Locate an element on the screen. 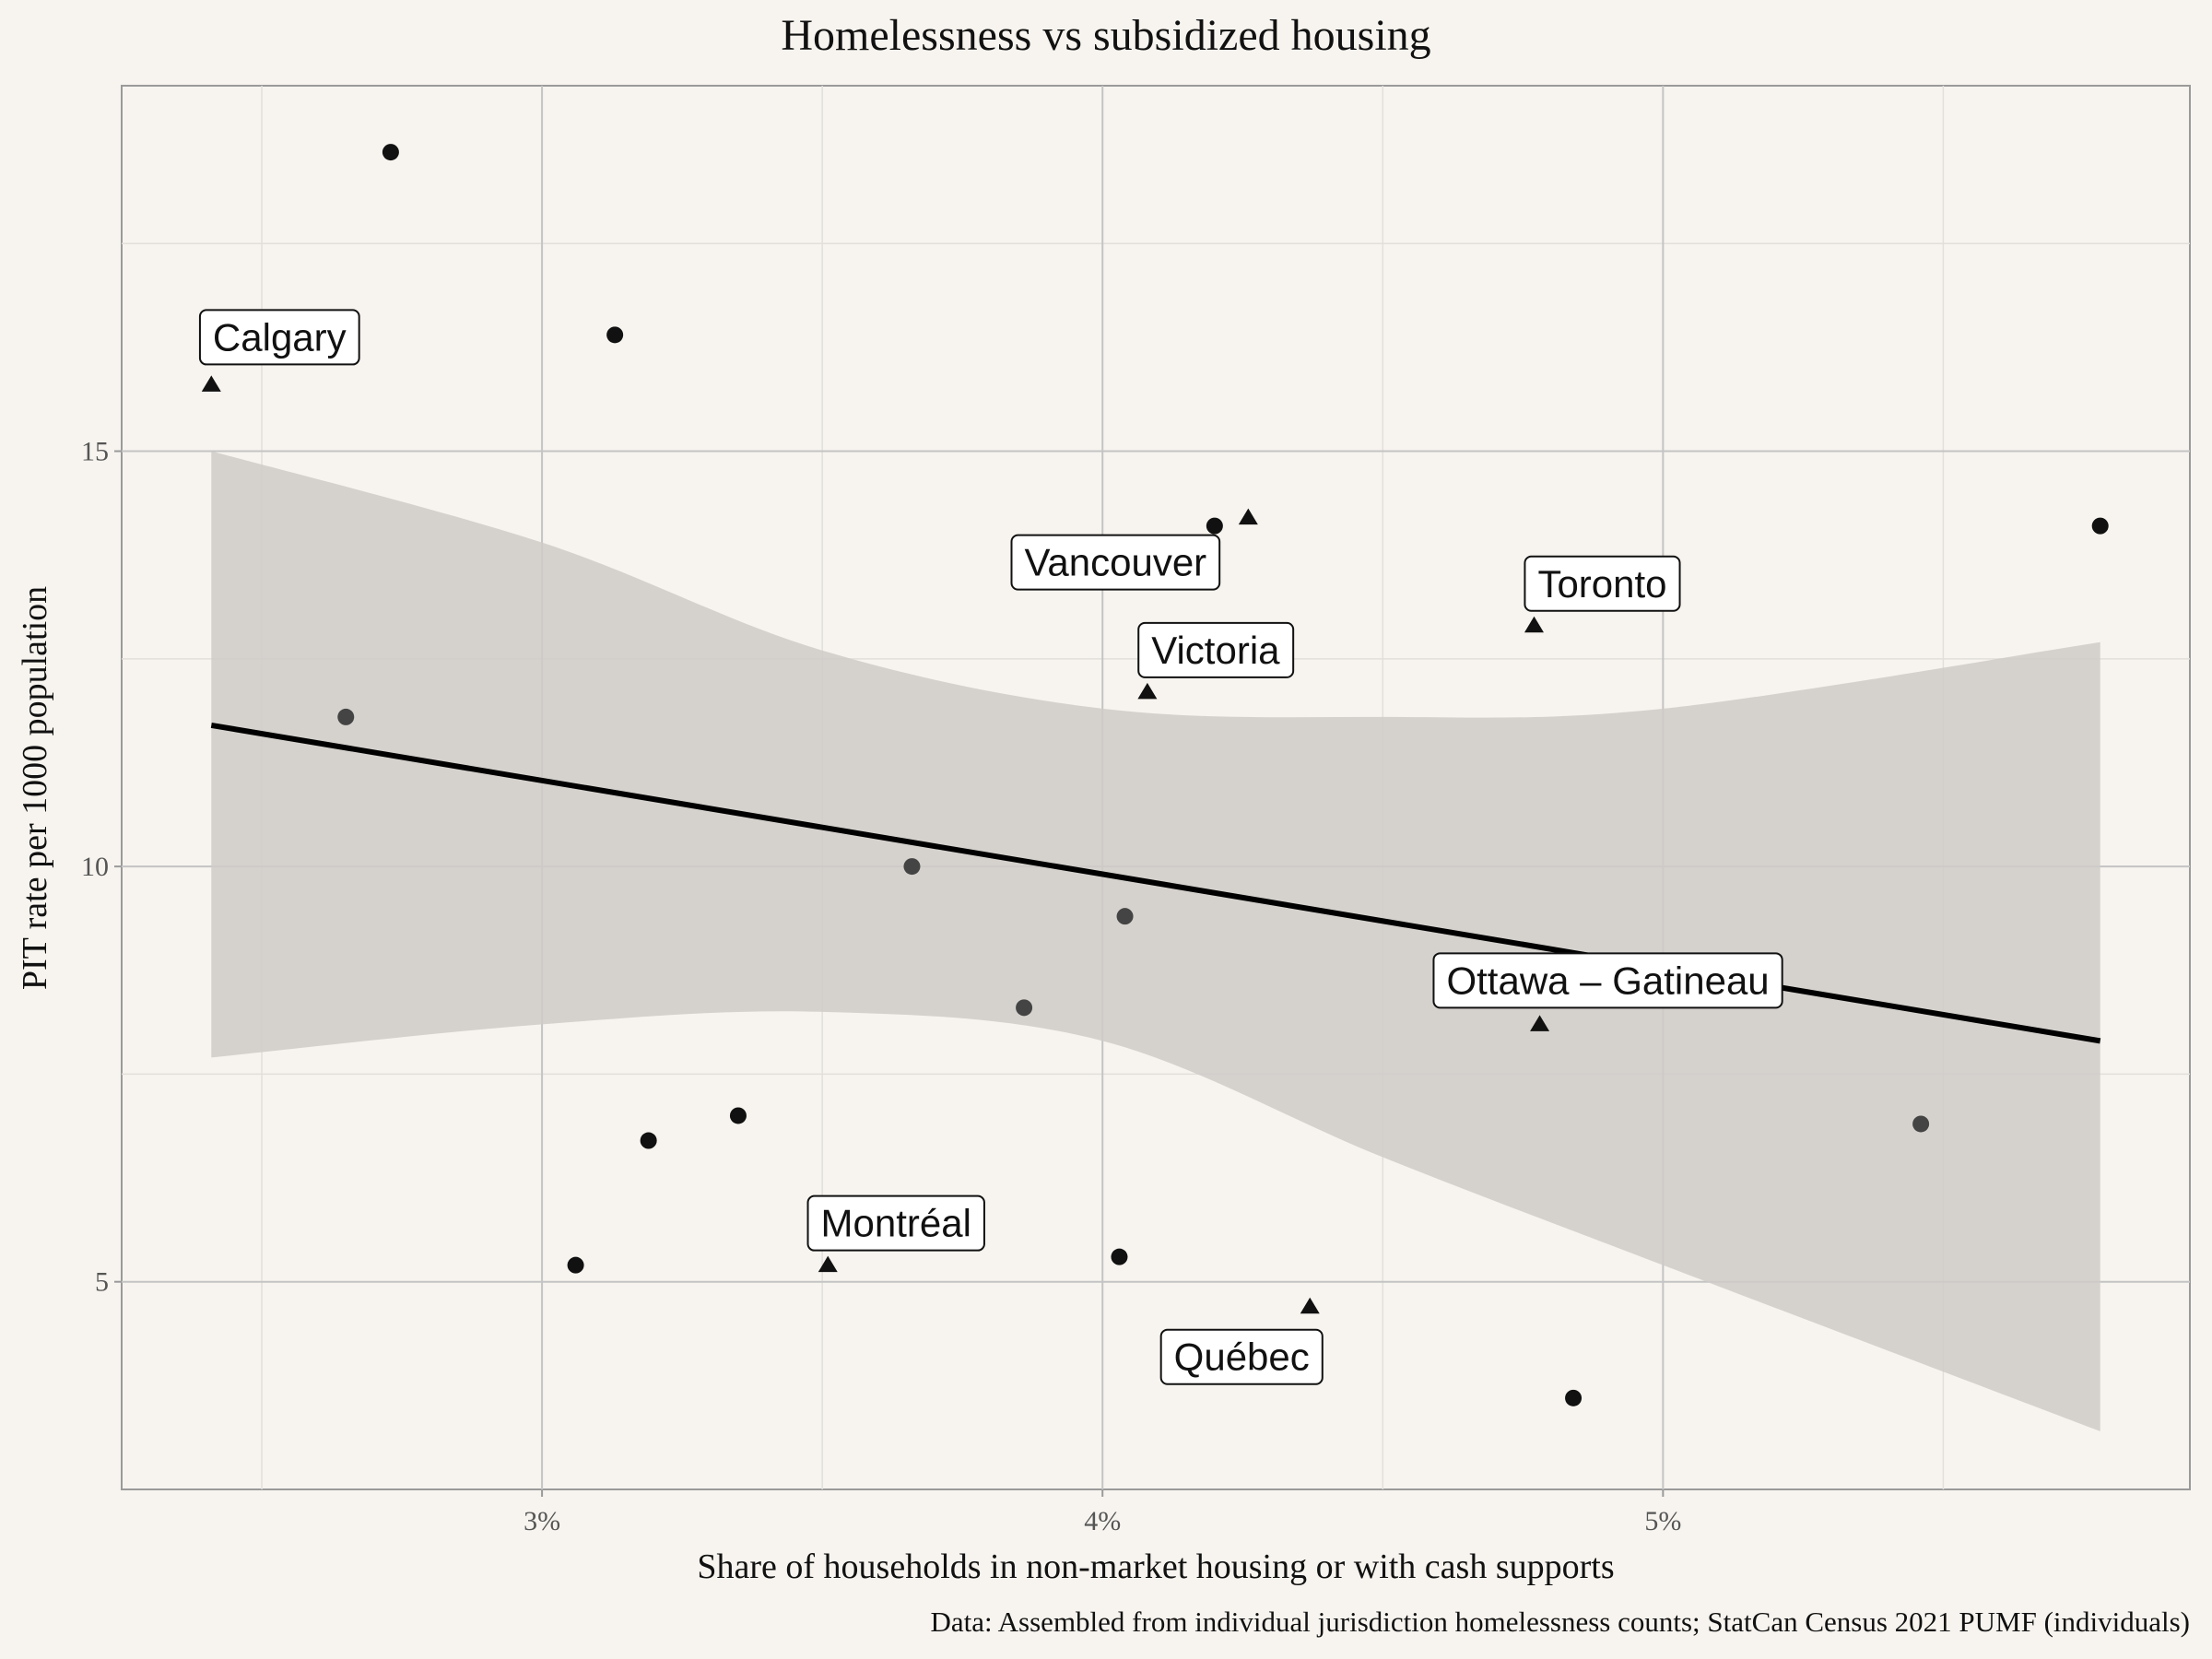 This screenshot has height=1659, width=2212. city-label-text: Calgary is located at coordinates (280, 337).